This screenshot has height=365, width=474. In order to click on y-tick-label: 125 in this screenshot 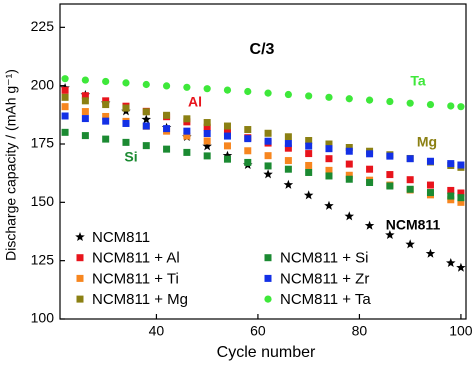, I will do `click(43, 259)`.